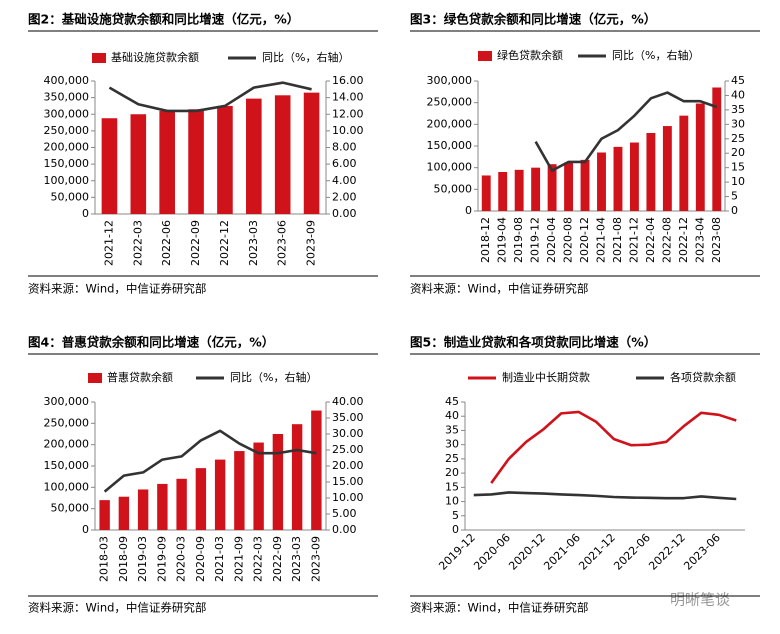 The image size is (780, 634). I want to click on y-tick-label: 40, so click(452, 415).